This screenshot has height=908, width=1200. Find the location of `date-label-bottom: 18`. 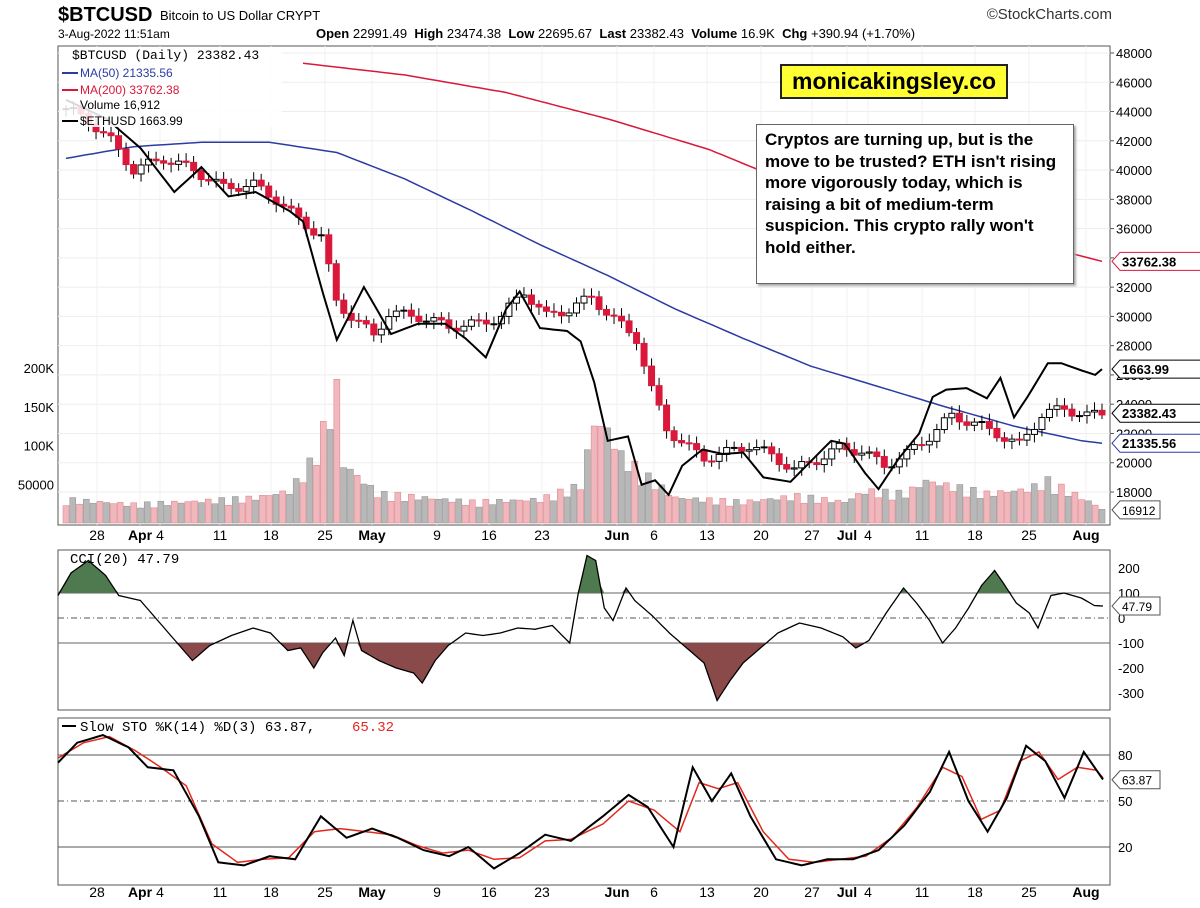

date-label-bottom: 18 is located at coordinates (271, 892).